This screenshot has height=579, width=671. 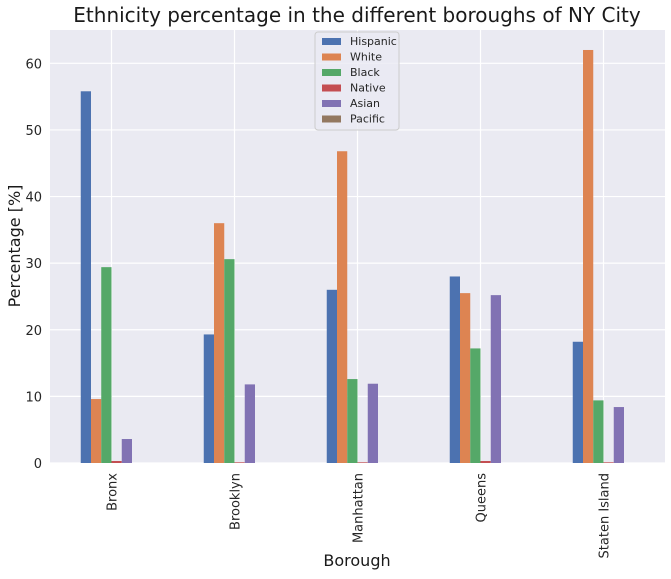 What do you see at coordinates (495, 379) in the screenshot?
I see `bar-asian-queens` at bounding box center [495, 379].